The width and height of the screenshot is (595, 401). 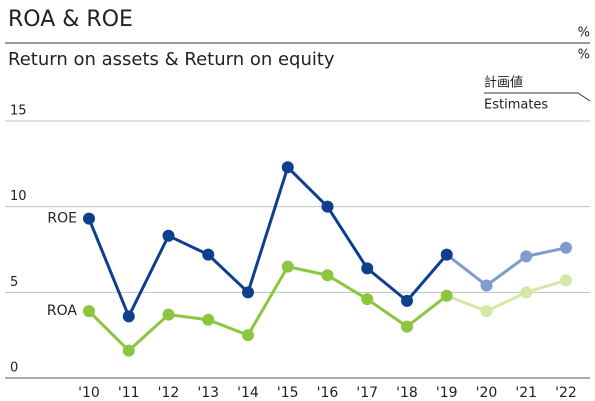 I want to click on series-label: ROE, so click(x=62, y=219).